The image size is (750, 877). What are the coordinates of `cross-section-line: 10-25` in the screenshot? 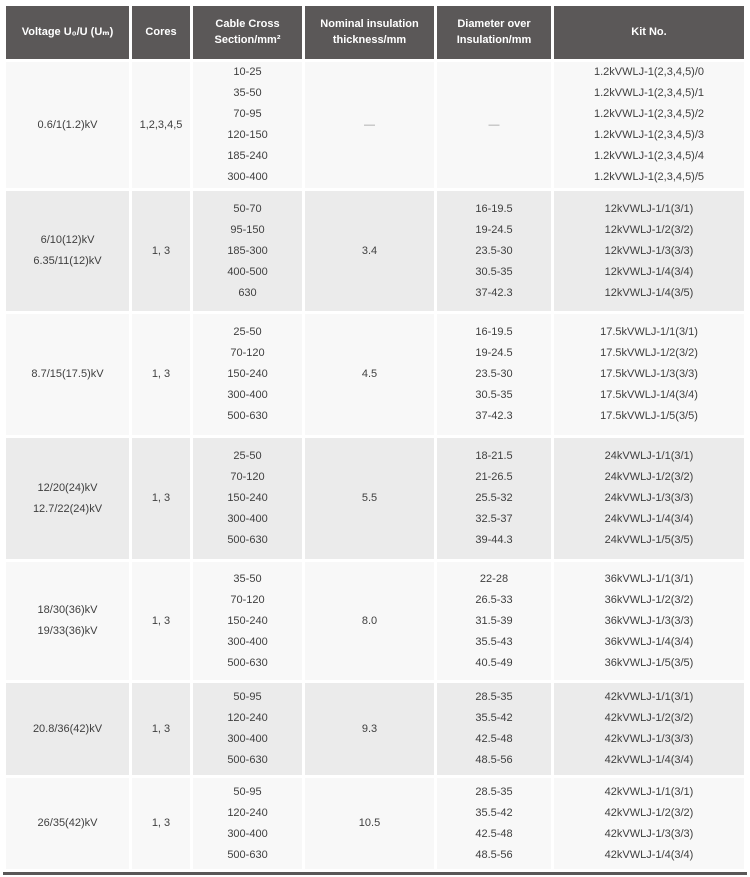 It's located at (247, 72).